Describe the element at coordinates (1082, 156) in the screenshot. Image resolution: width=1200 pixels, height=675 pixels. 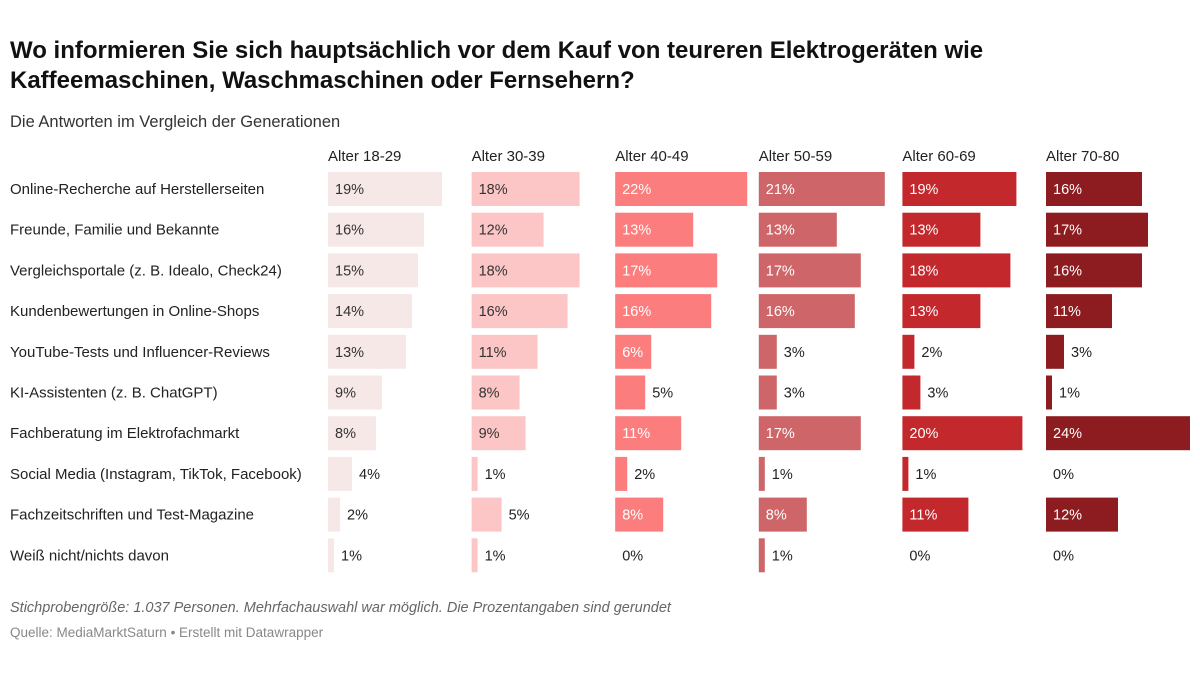
I see `series-header: Alter 70-80` at that location.